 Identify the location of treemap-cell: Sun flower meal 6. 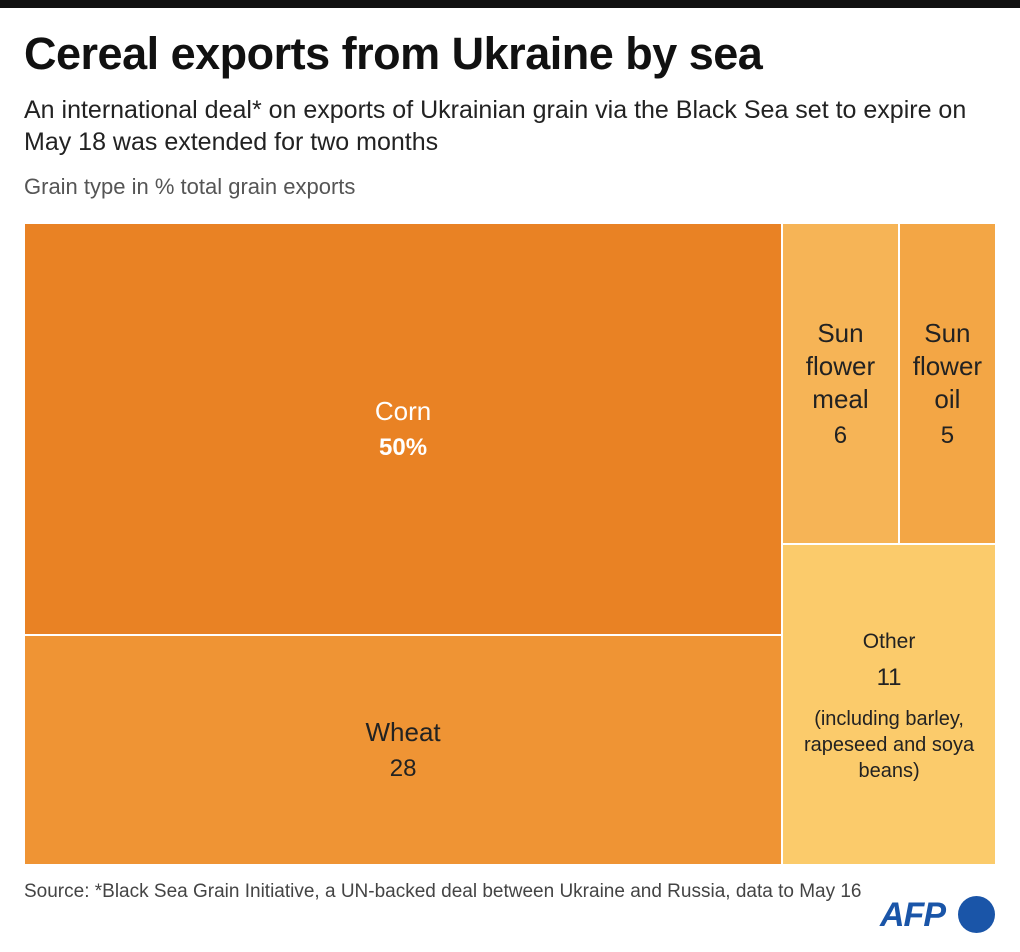
(840, 383).